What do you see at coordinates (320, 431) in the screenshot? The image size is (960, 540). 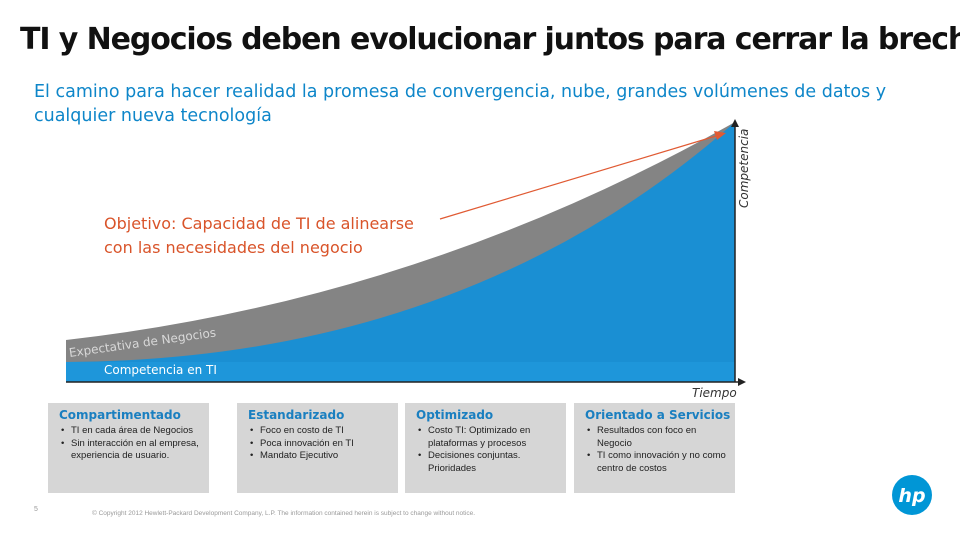 I see `stage-bullet: Foco en costo de TI` at bounding box center [320, 431].